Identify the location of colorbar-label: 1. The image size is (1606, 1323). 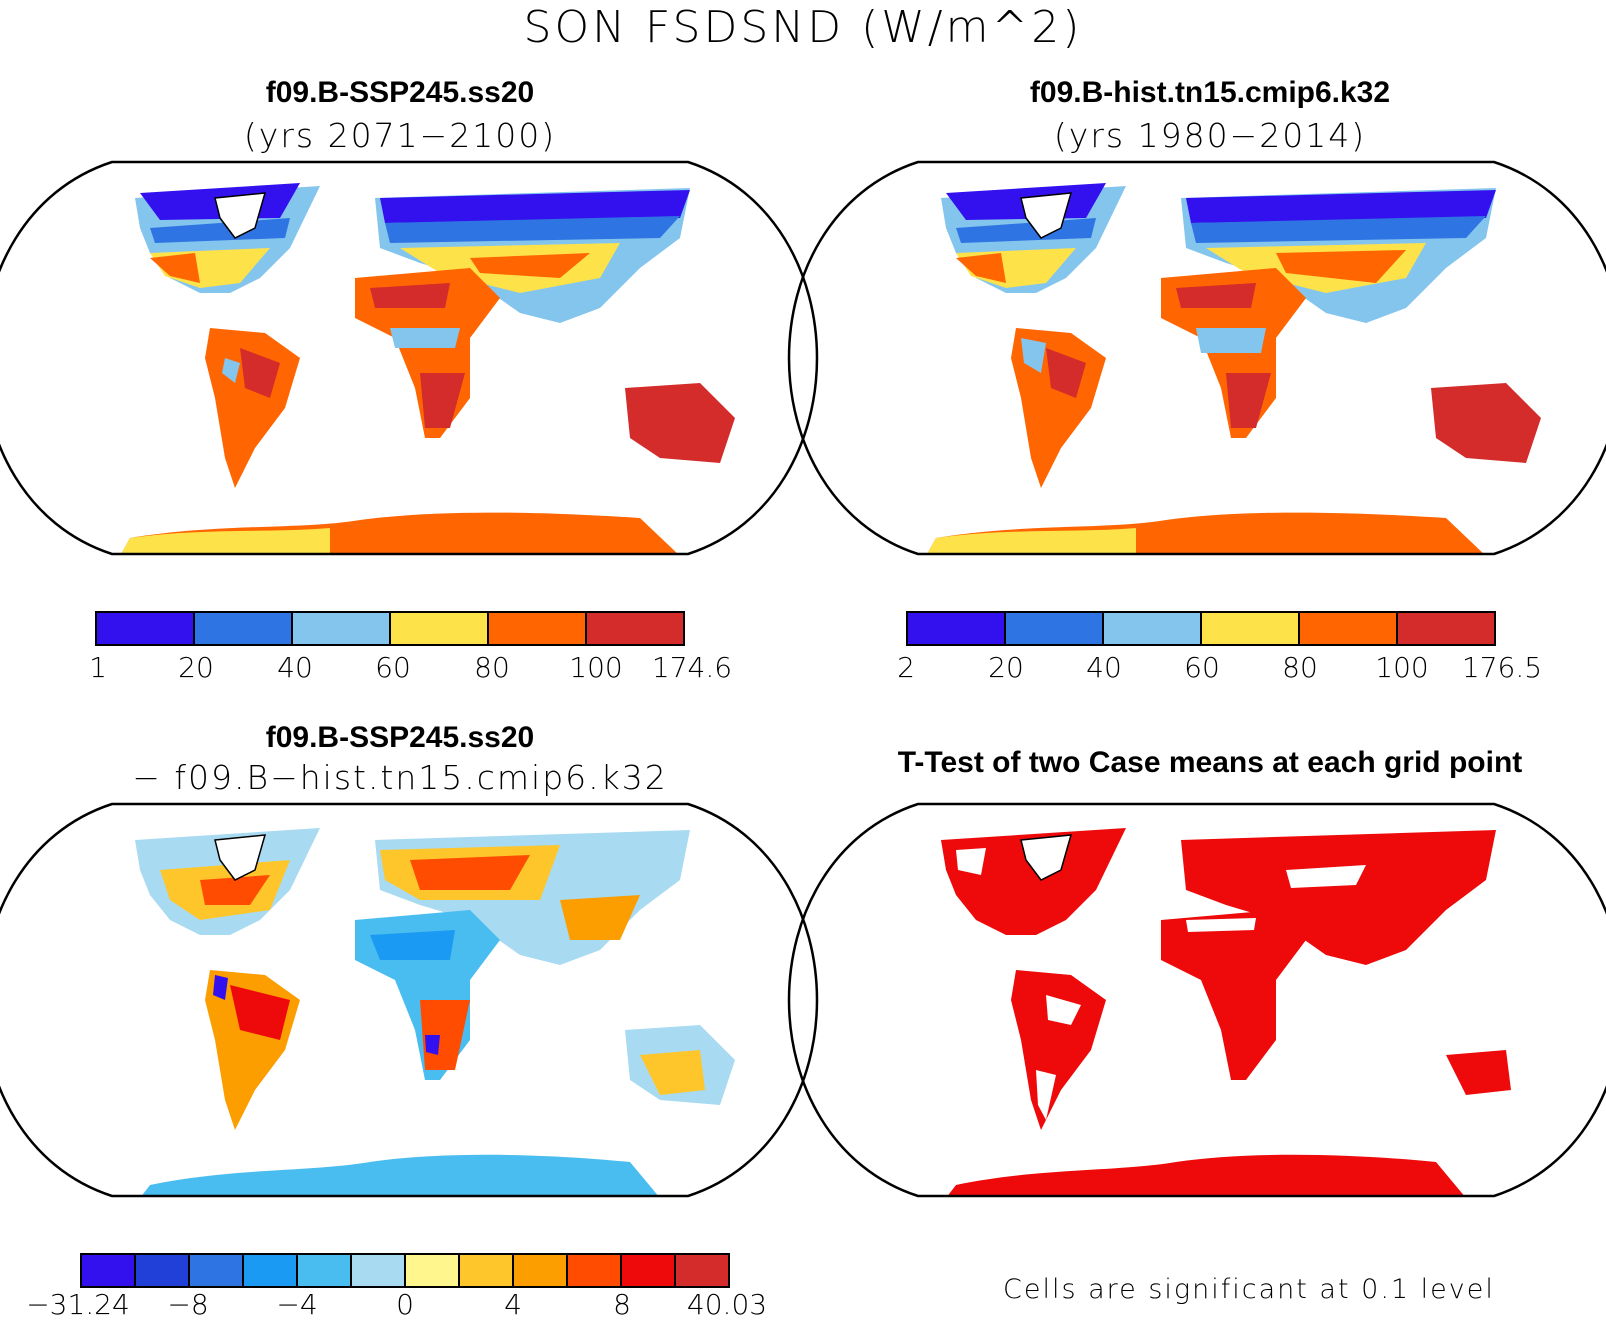
(98, 667).